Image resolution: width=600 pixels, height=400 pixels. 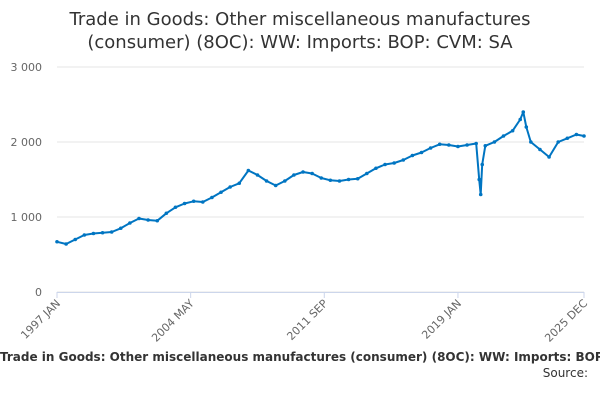 I want to click on y-tick-label: 2 000, so click(x=27, y=142).